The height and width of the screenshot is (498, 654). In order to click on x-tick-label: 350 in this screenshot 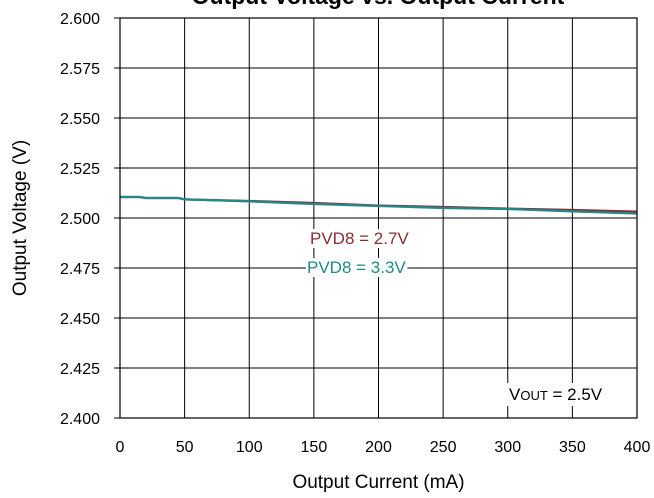, I will do `click(572, 447)`.